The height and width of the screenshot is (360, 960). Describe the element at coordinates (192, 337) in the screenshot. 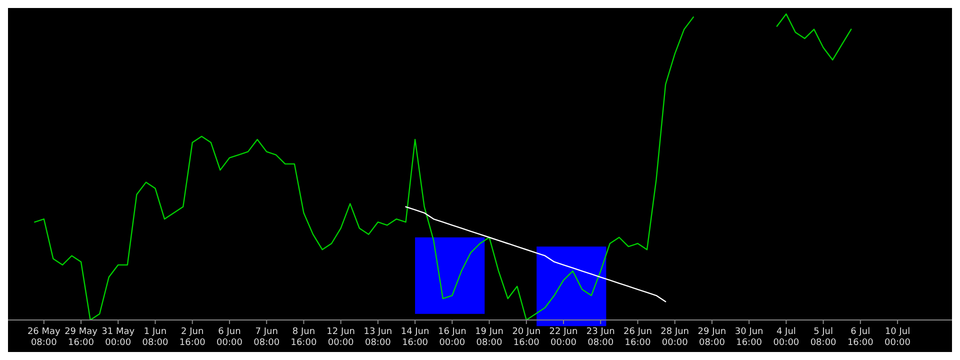

I see `x-tick-label: 2 Jun 16:00` at that location.